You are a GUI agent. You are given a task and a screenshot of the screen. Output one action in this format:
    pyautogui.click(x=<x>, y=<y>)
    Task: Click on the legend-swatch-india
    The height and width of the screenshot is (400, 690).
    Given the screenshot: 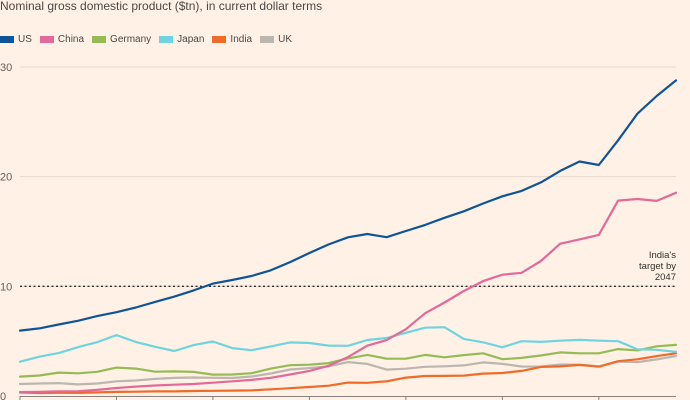 What is the action you would take?
    pyautogui.click(x=219, y=39)
    